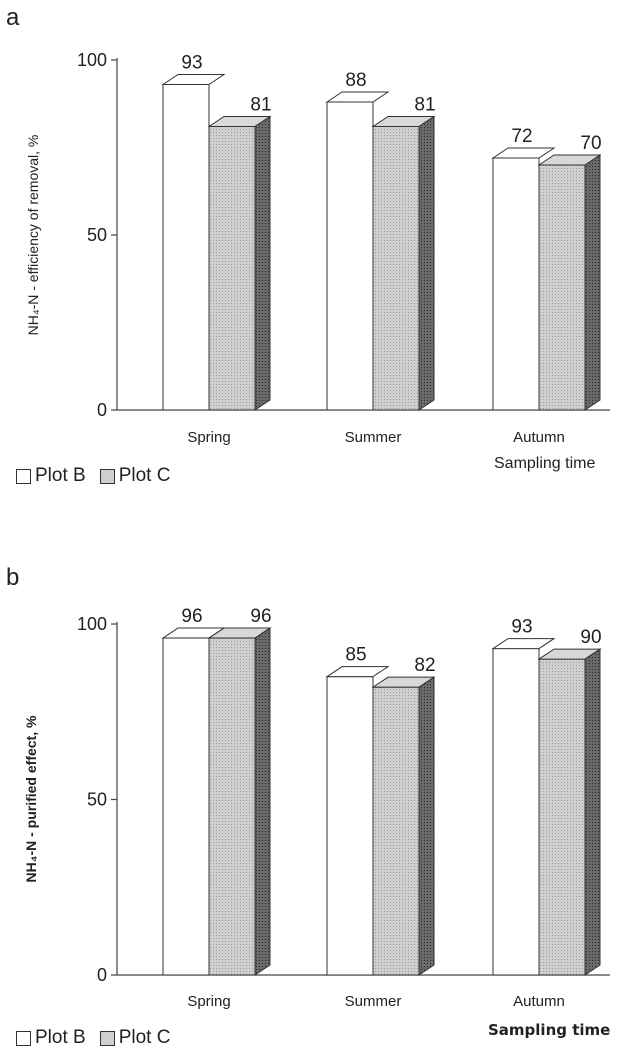 The width and height of the screenshot is (621, 1049). Describe the element at coordinates (33, 235) in the screenshot. I see `y-axis-title: NH₄-N - efficiency of removal, %` at that location.